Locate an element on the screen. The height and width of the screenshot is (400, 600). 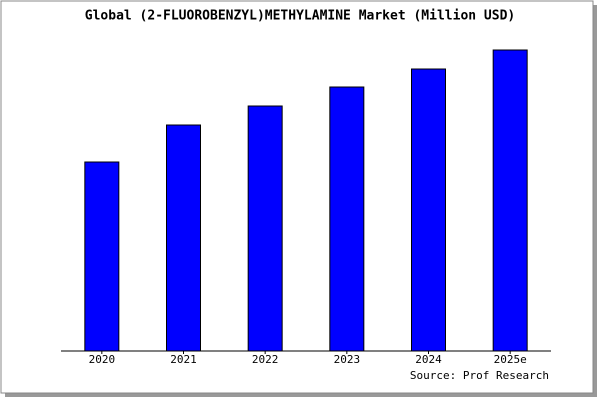
x-tick-label: 2024 is located at coordinates (428, 359).